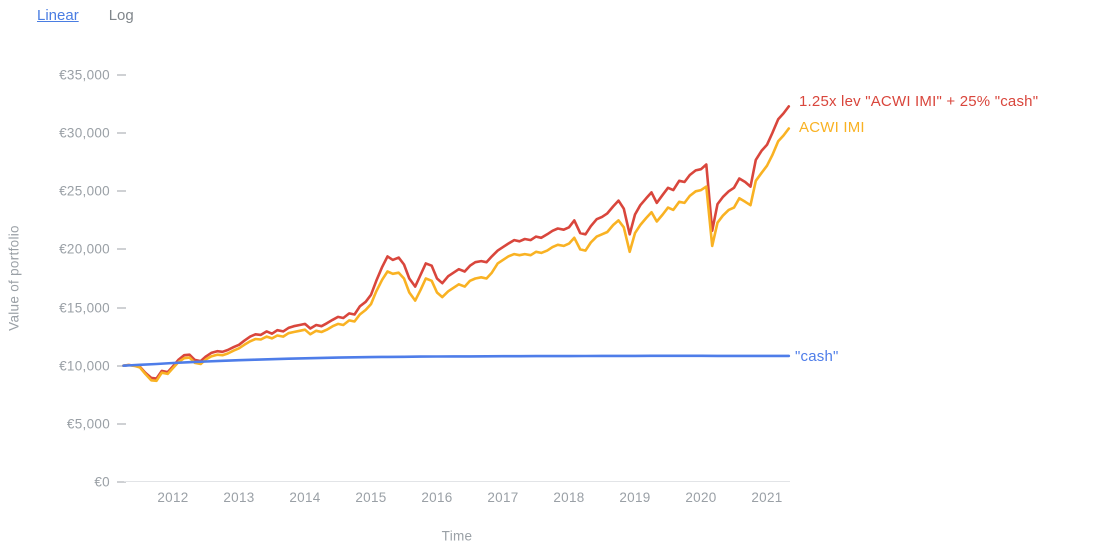 This screenshot has height=547, width=1101. What do you see at coordinates (88, 424) in the screenshot?
I see `y-tick-label: €5,000` at bounding box center [88, 424].